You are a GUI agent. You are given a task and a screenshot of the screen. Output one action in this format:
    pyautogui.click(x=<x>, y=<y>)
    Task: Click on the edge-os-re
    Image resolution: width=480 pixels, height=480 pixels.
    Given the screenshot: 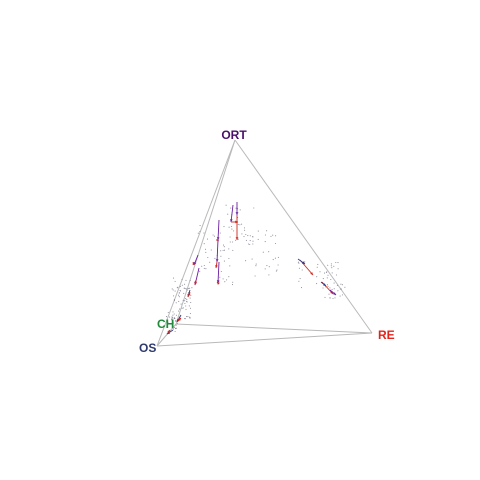 What is the action you would take?
    pyautogui.click(x=264, y=339)
    